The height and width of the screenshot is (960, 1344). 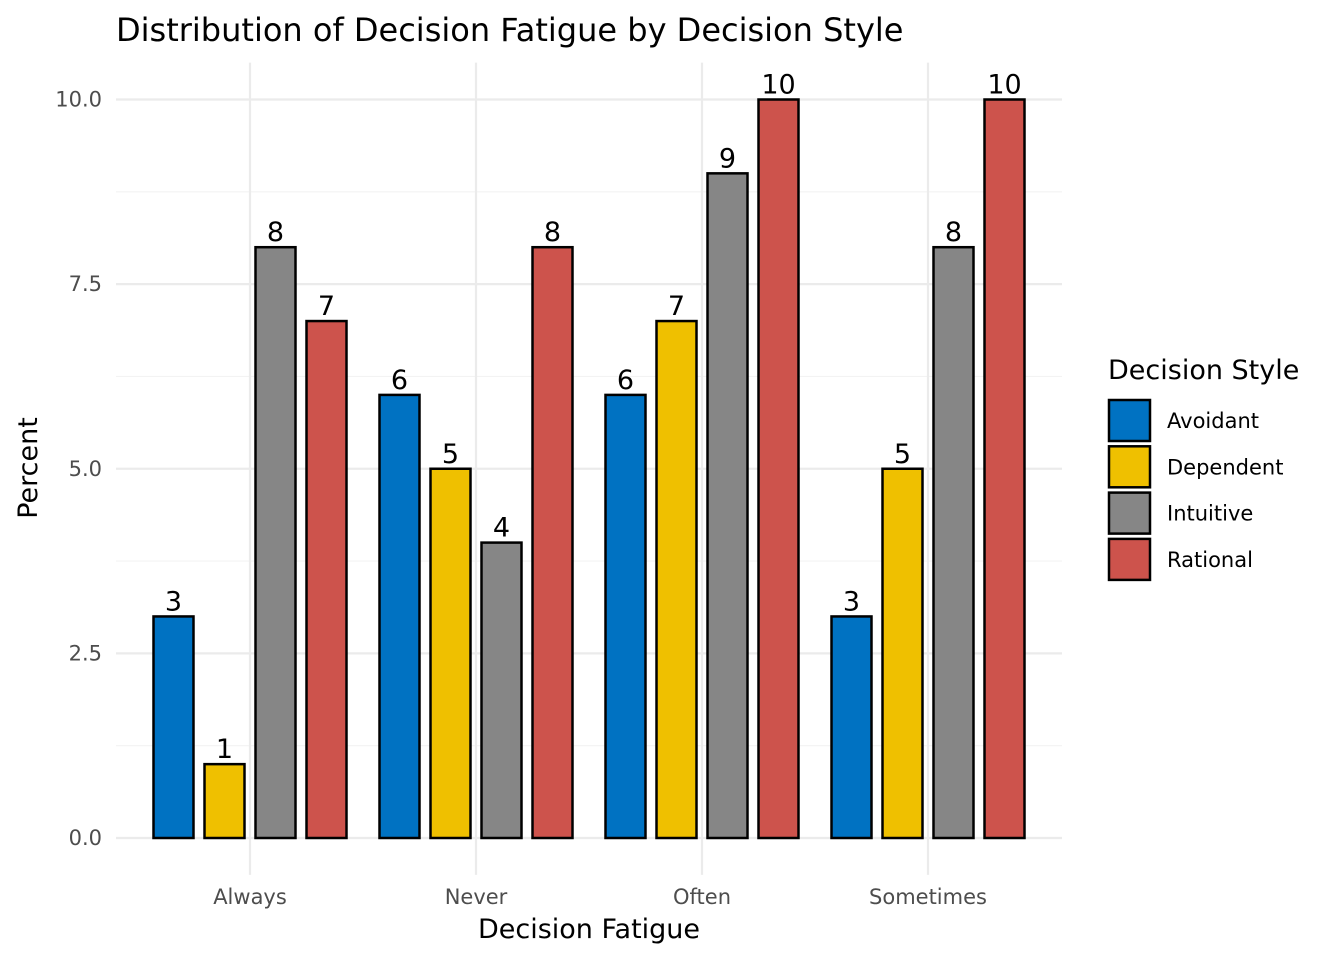 What do you see at coordinates (1225, 467) in the screenshot?
I see `legend-label: Dependent` at bounding box center [1225, 467].